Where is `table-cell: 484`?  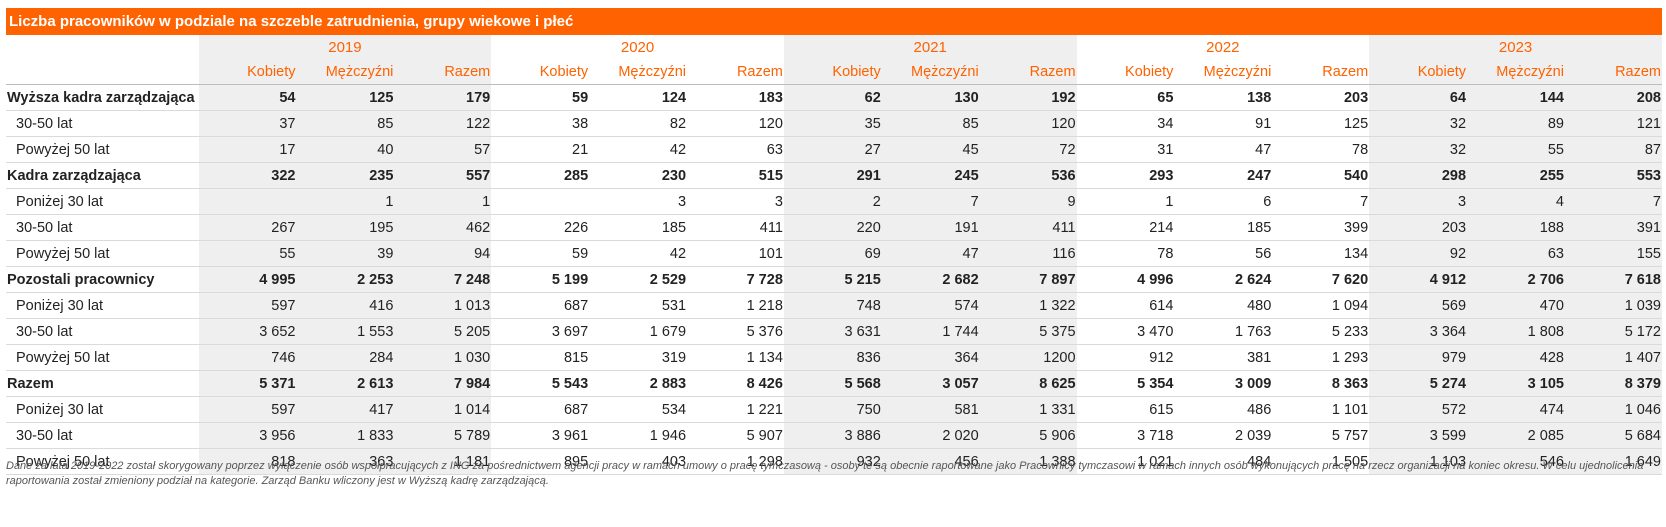 table-cell: 484 is located at coordinates (1223, 461).